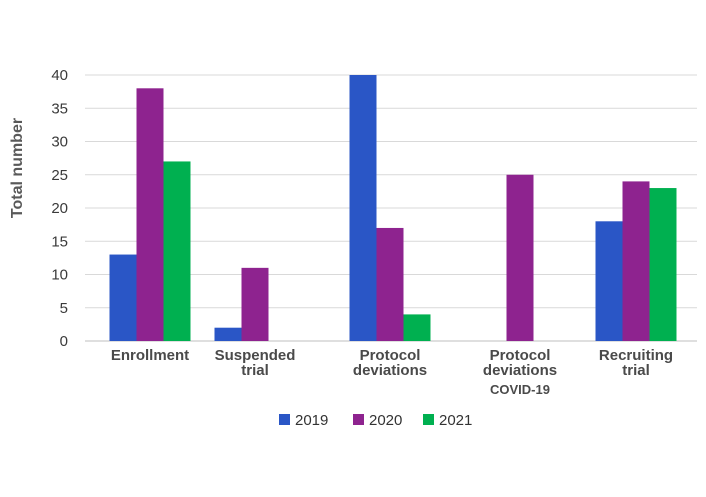  Describe the element at coordinates (150, 355) in the screenshot. I see `x-category-label: Enrollment` at that location.